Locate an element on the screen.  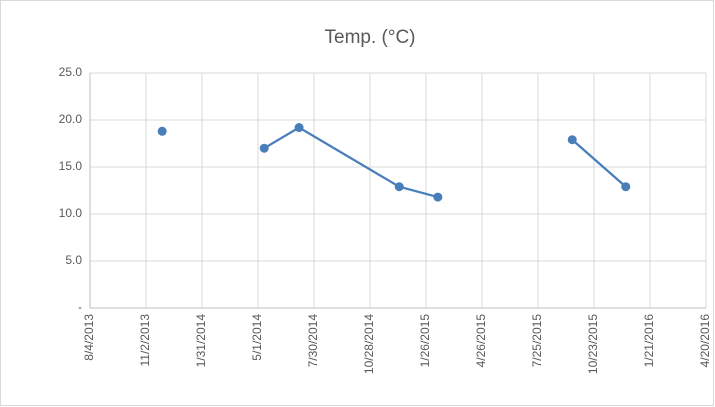
y-tick-label: 5.0 is located at coordinates (73, 260).